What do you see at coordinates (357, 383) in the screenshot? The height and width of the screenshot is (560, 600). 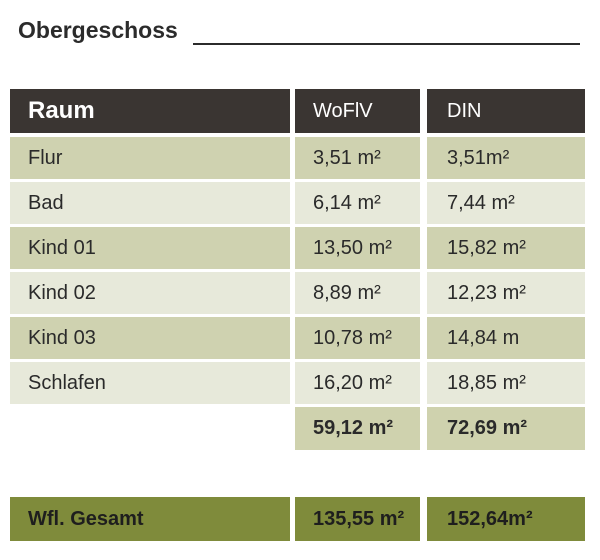 I see `table-cell: 16,20 m²` at bounding box center [357, 383].